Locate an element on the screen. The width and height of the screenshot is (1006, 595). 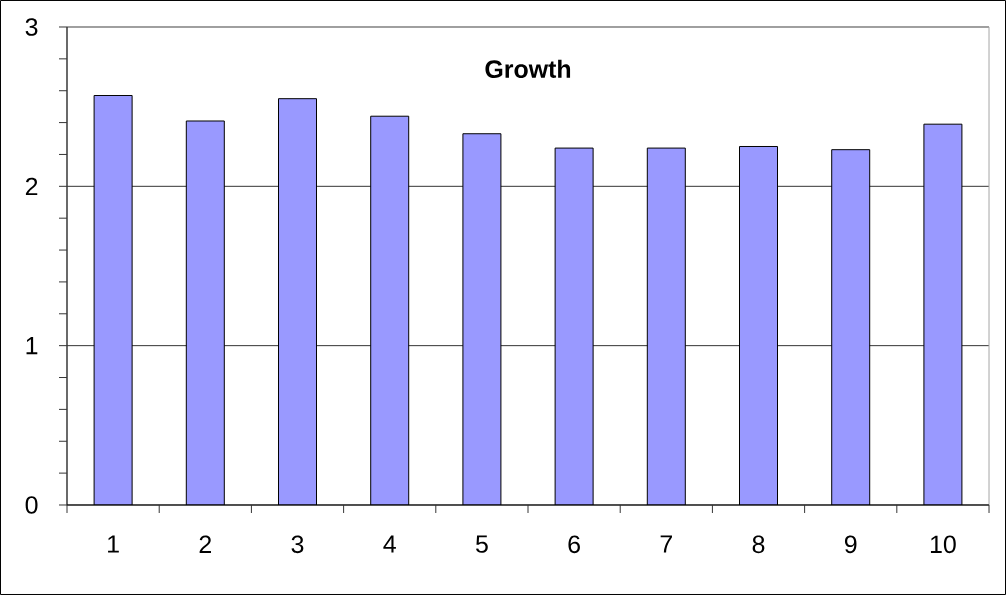
x-tick-label: 1 is located at coordinates (113, 544).